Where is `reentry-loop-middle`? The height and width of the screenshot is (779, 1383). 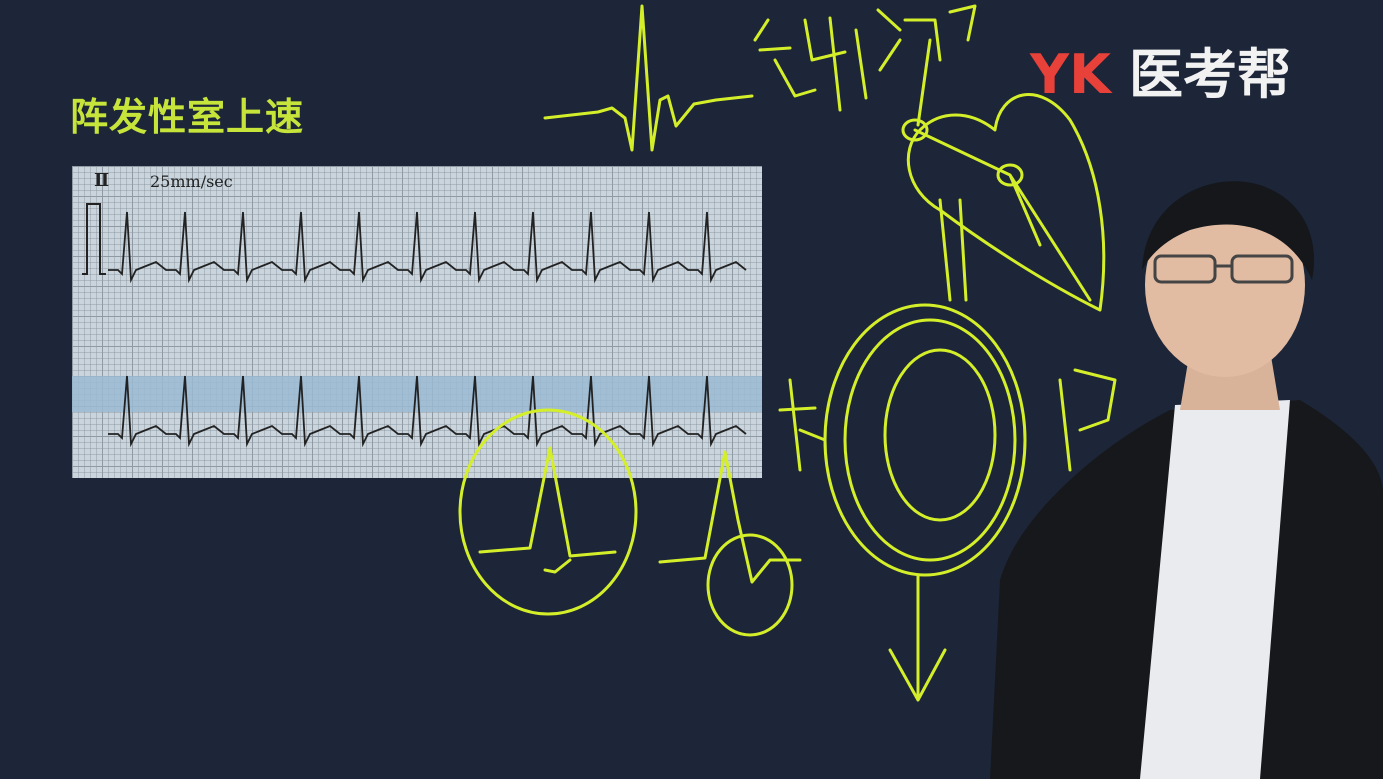
reentry-loop-middle is located at coordinates (930, 440).